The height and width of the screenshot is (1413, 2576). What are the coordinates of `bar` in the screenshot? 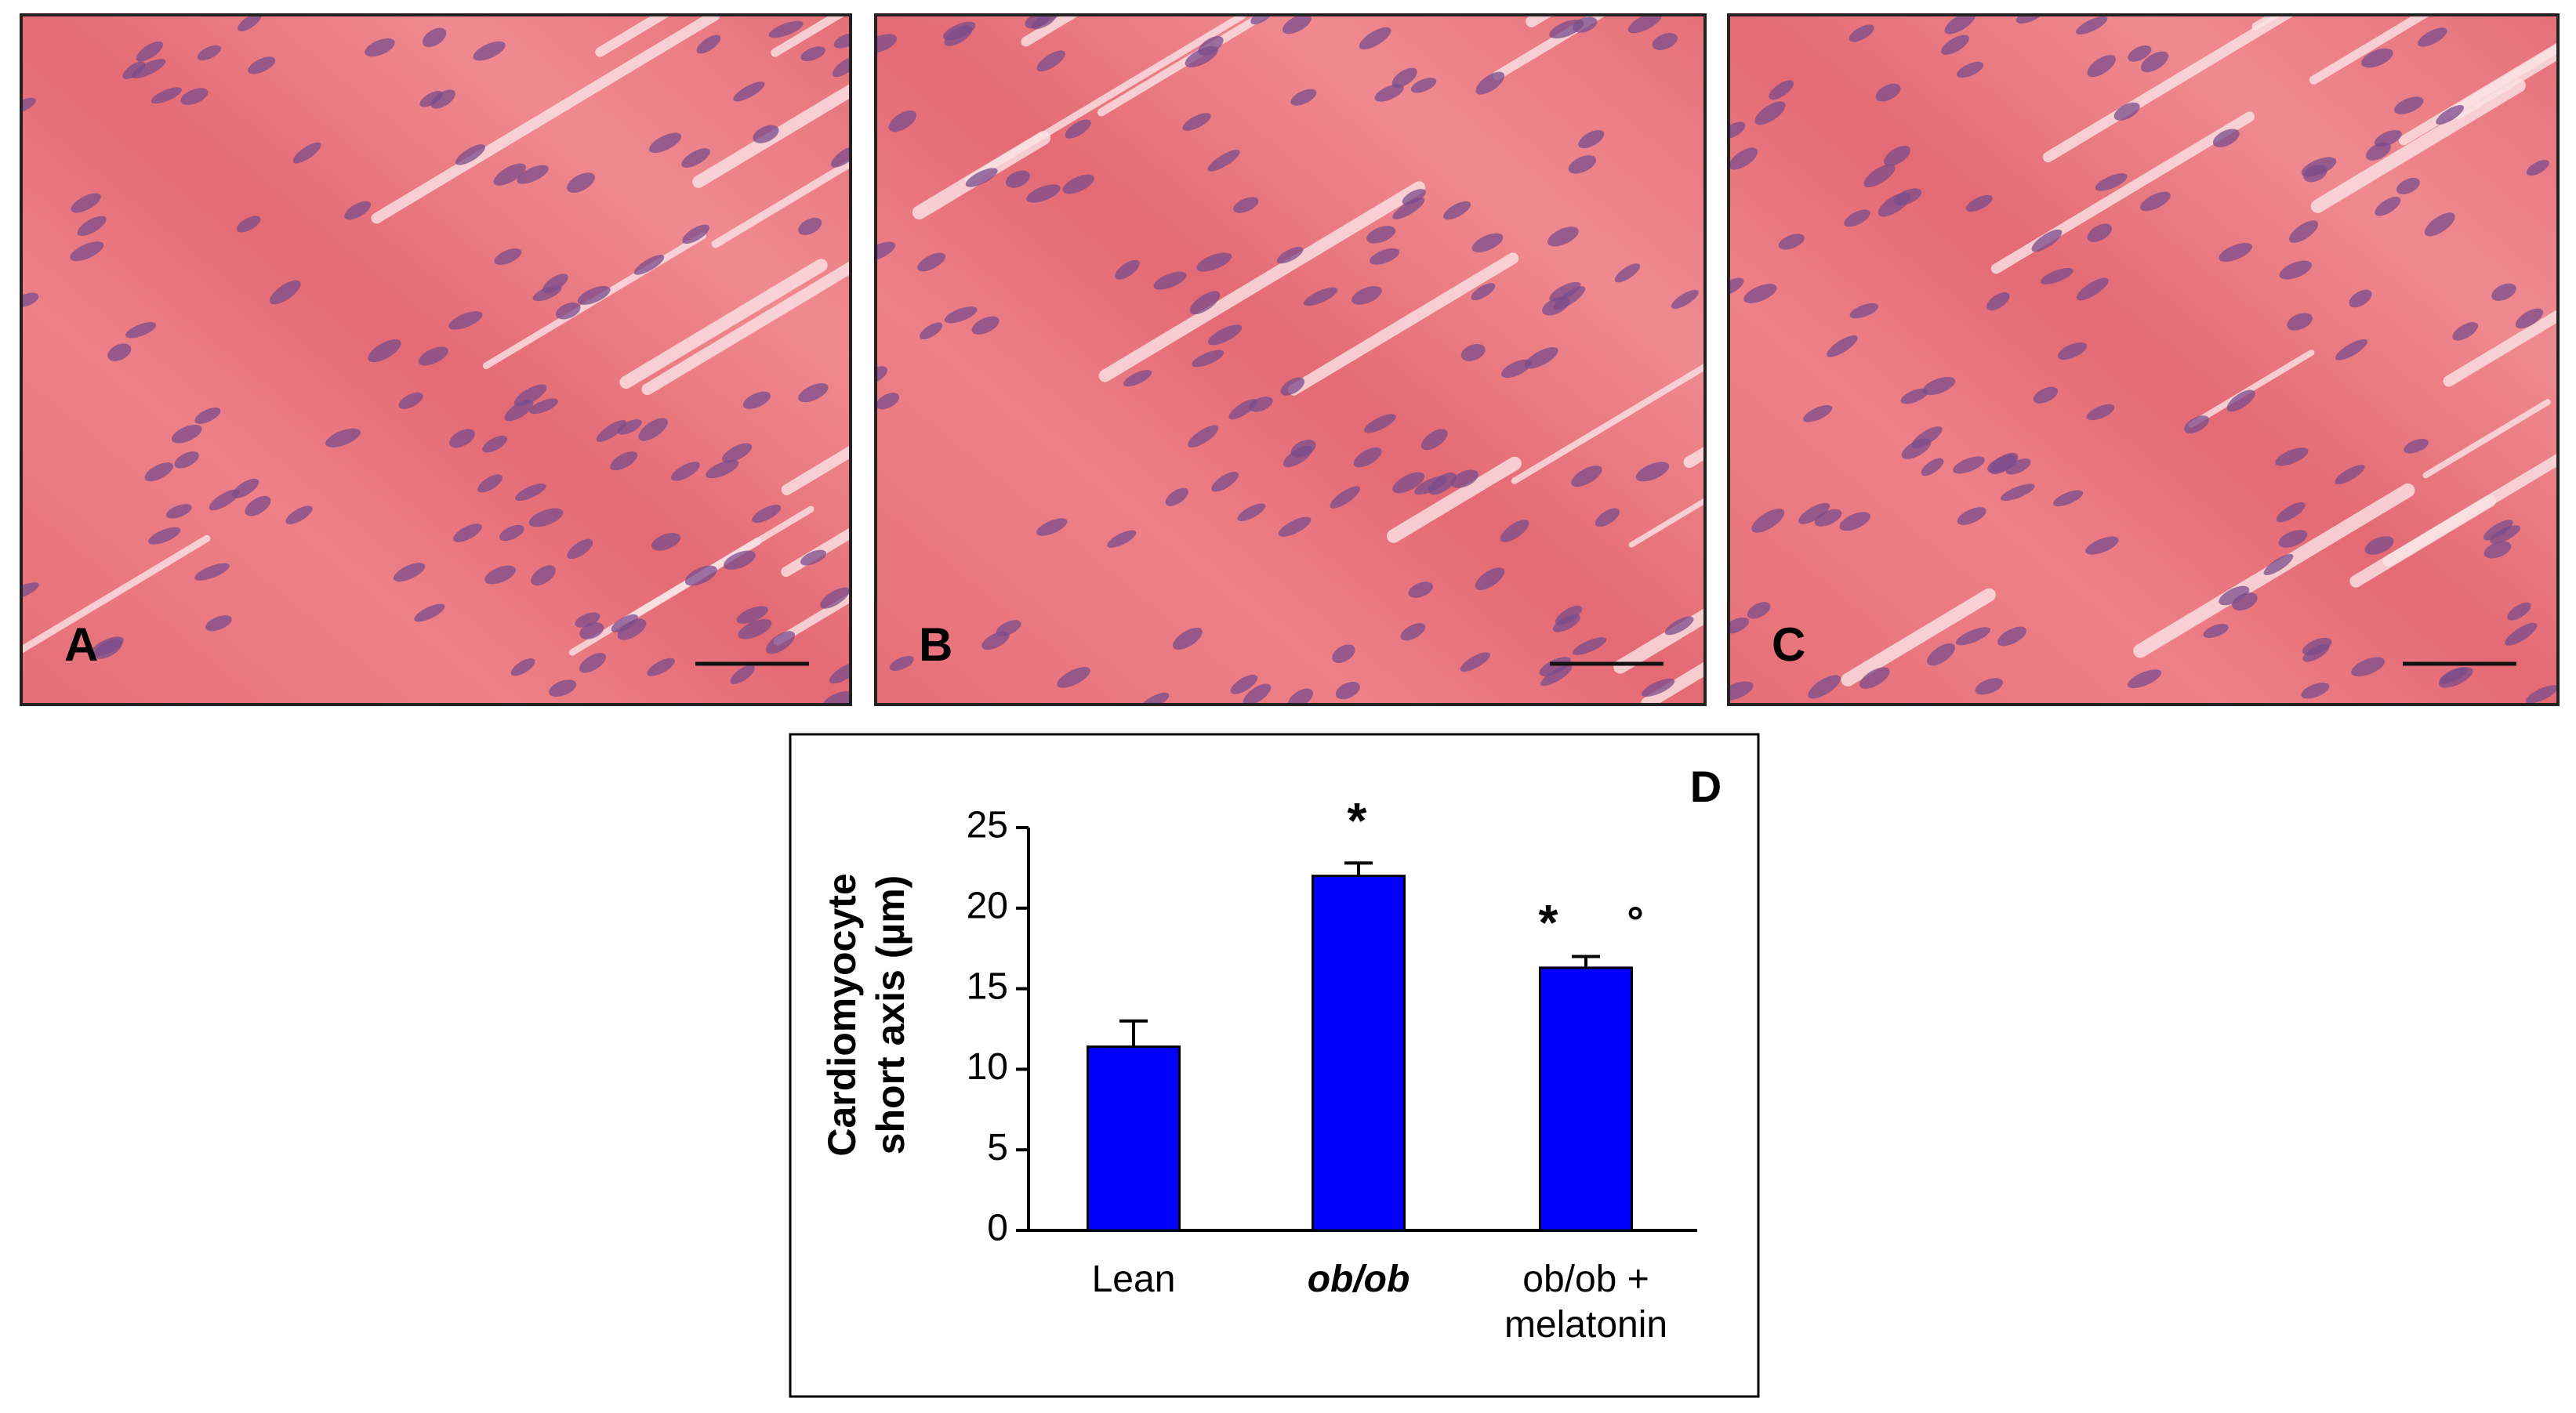 It's located at (1359, 1053).